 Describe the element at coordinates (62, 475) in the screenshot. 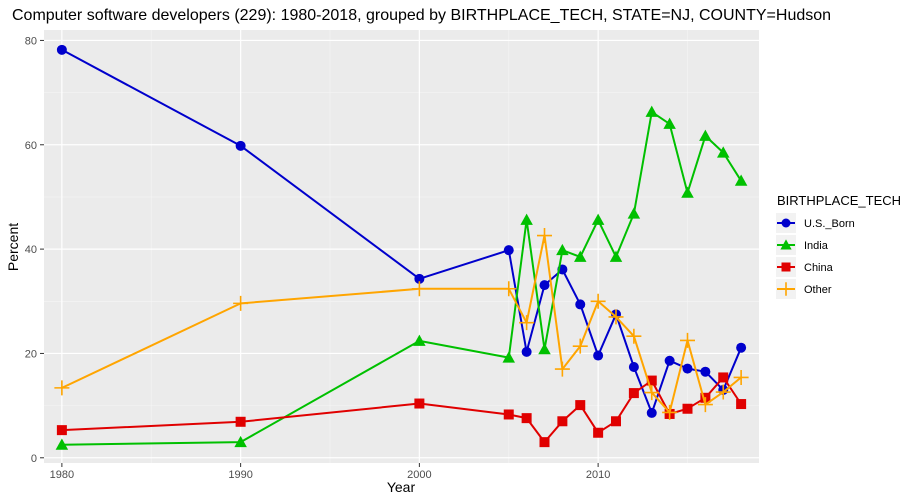

I see `x-tick-label: 1980` at that location.